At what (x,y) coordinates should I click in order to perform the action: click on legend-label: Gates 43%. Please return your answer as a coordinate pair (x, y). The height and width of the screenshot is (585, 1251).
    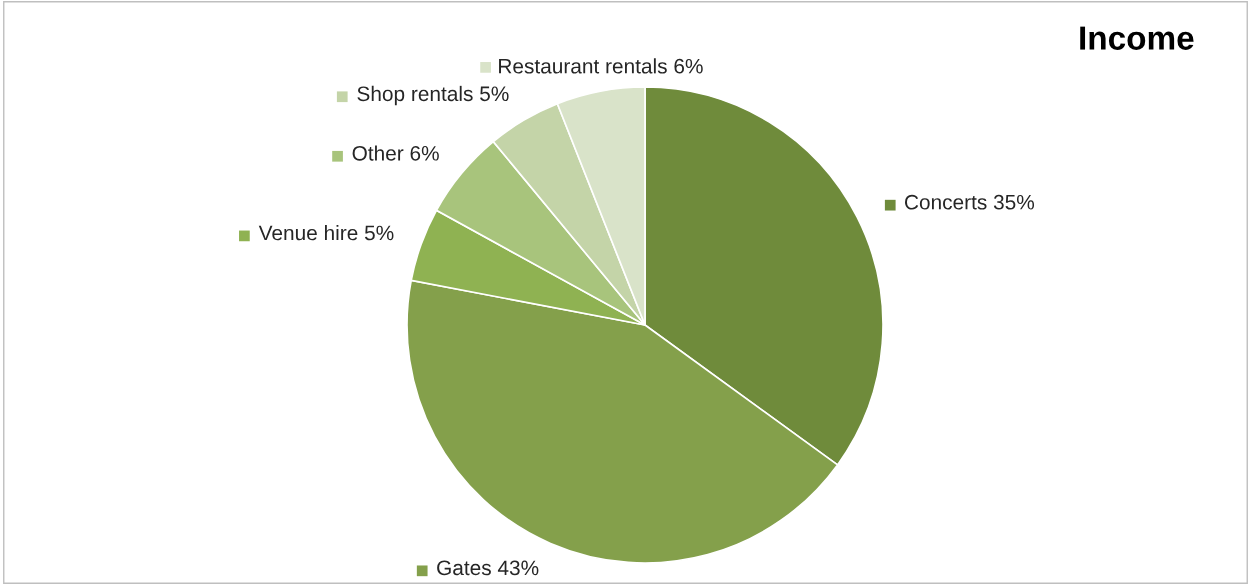
    Looking at the image, I should click on (488, 568).